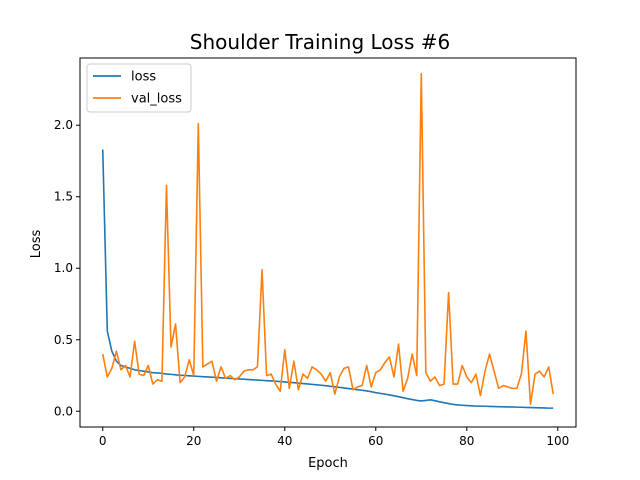 The width and height of the screenshot is (640, 480). What do you see at coordinates (63, 411) in the screenshot?
I see `y-tick-label: 0.0` at bounding box center [63, 411].